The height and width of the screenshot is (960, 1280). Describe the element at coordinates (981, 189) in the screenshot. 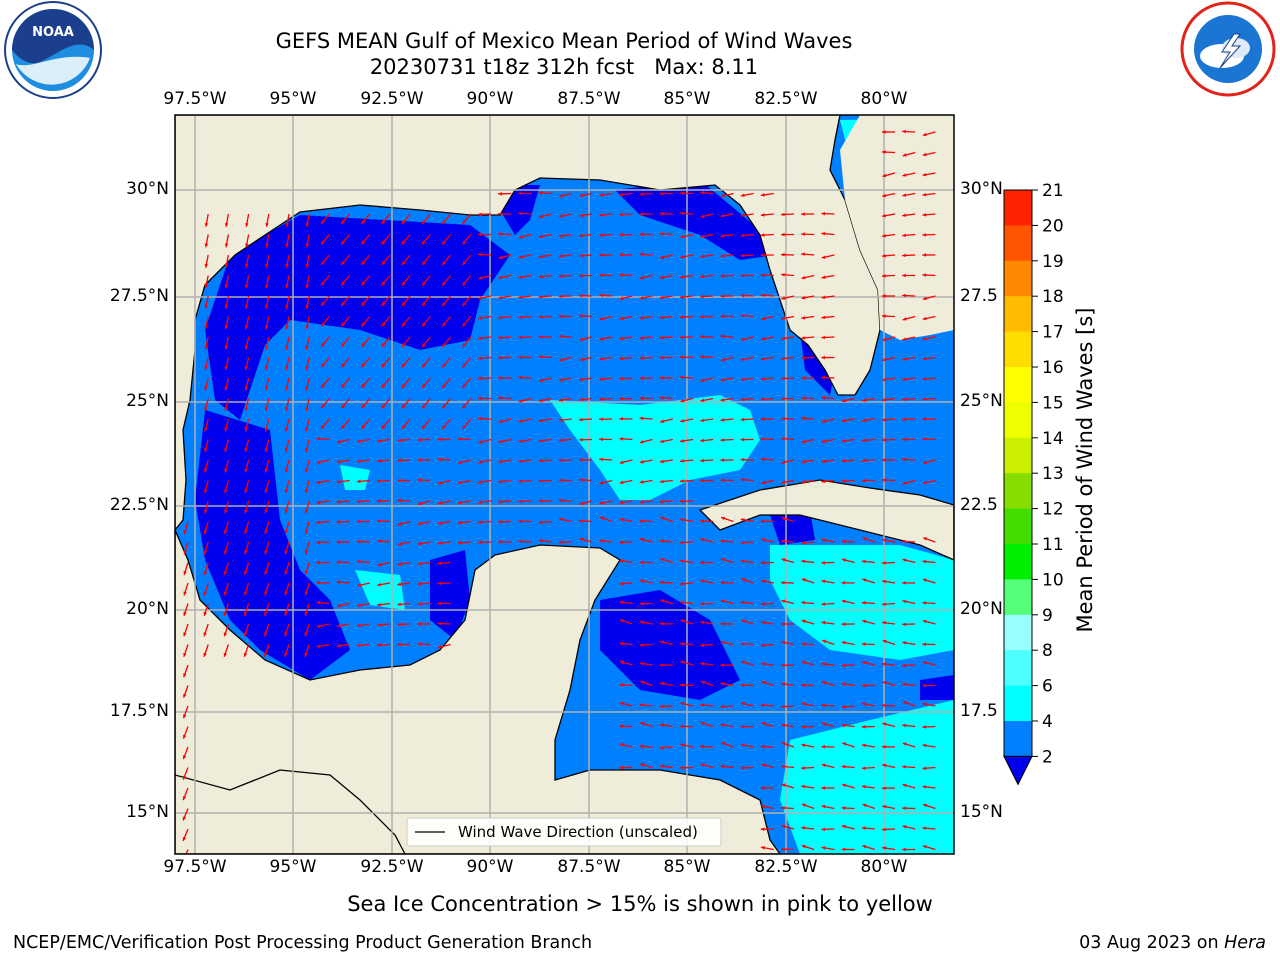

I see `lat-label-right: 30°N` at that location.